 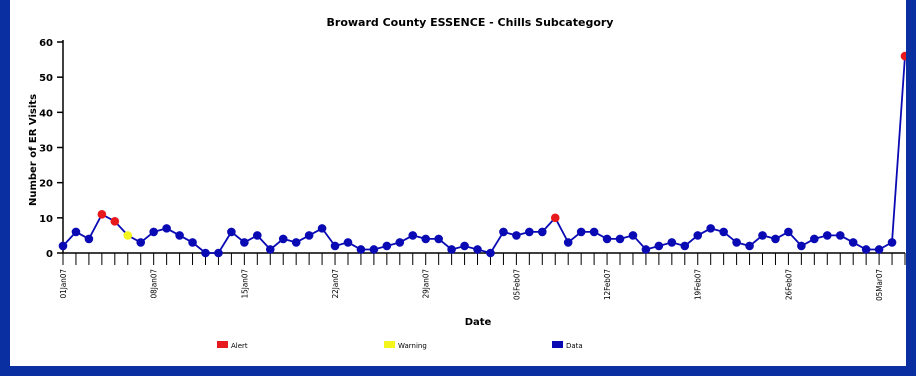 What do you see at coordinates (244, 283) in the screenshot?
I see `x-tick-label: 15Jan07` at bounding box center [244, 283].